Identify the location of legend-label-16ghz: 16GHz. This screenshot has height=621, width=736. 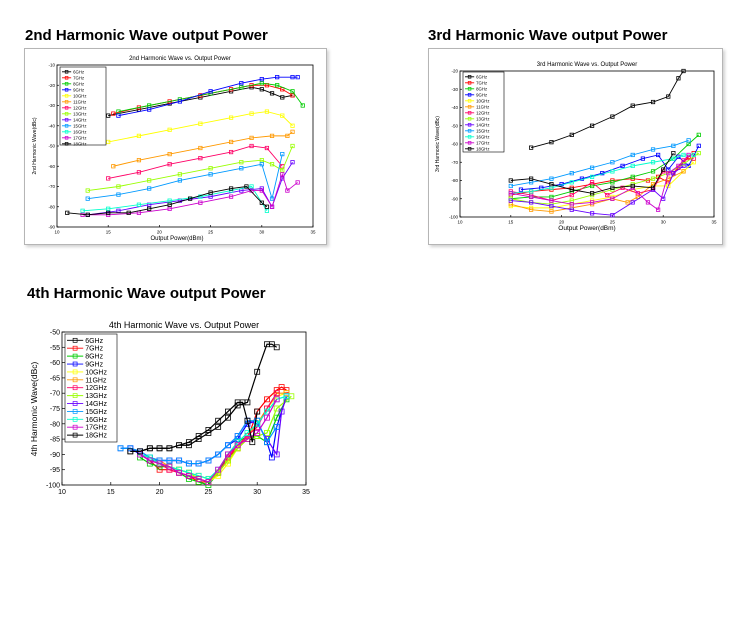
(96, 420).